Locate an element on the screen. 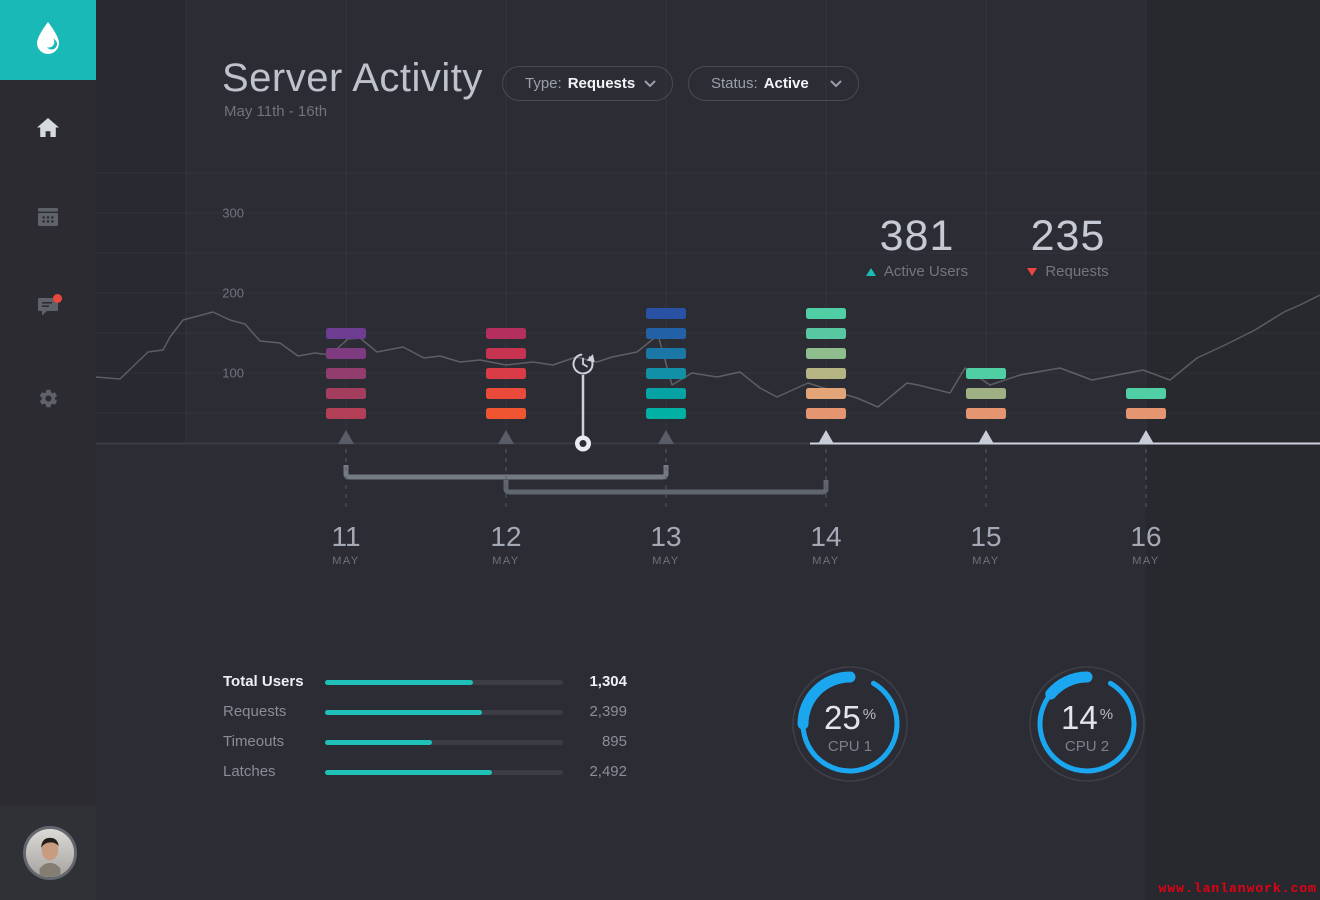 This screenshot has height=900, width=1320. cpu1-gauge: 25% CPU 1 is located at coordinates (850, 724).